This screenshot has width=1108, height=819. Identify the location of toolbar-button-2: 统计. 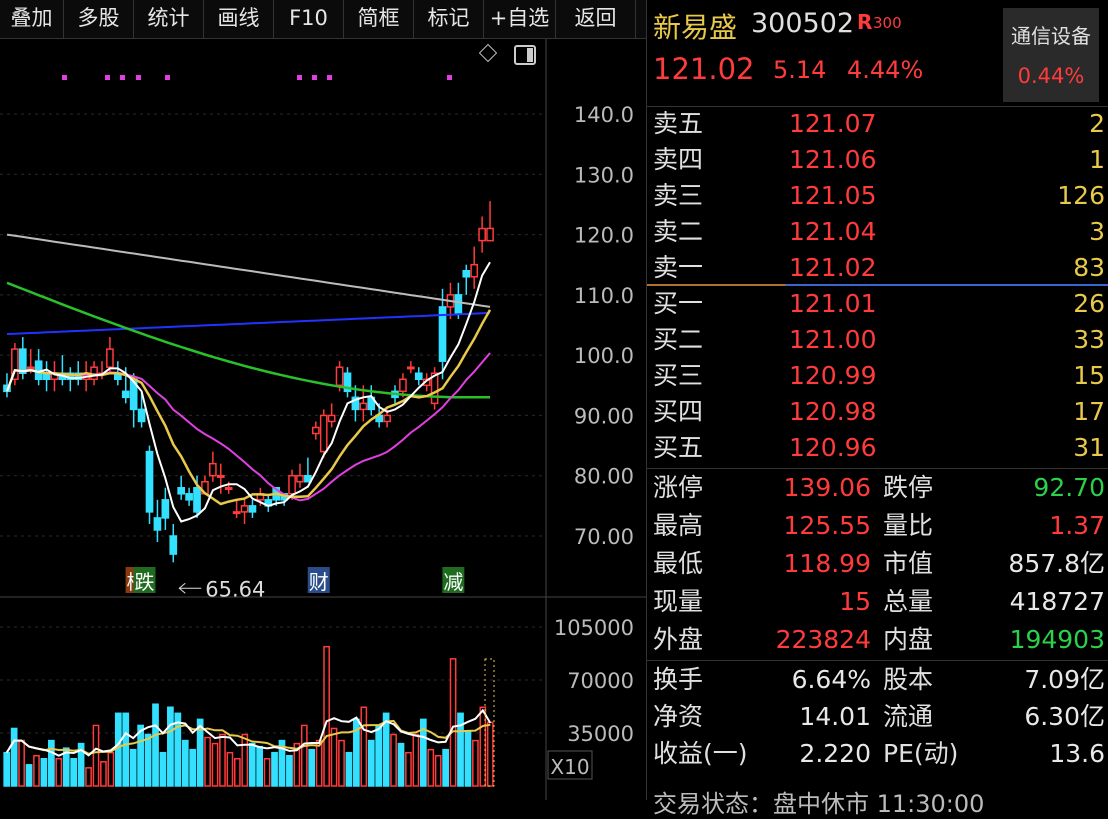
(169, 19).